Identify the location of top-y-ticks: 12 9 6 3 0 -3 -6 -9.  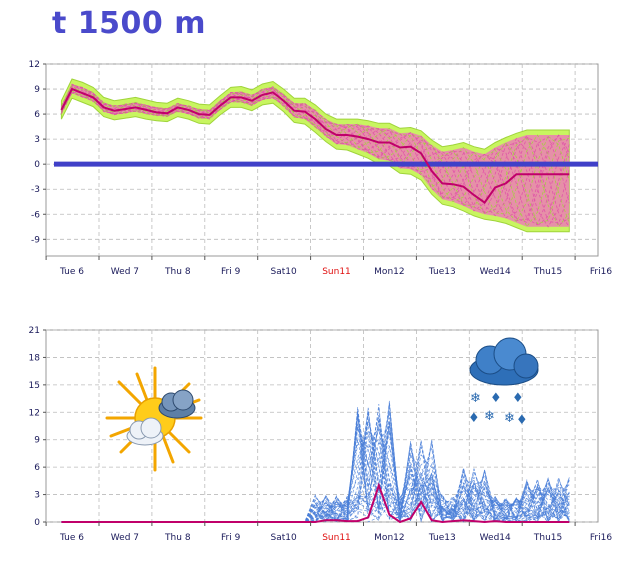
(37, 152).